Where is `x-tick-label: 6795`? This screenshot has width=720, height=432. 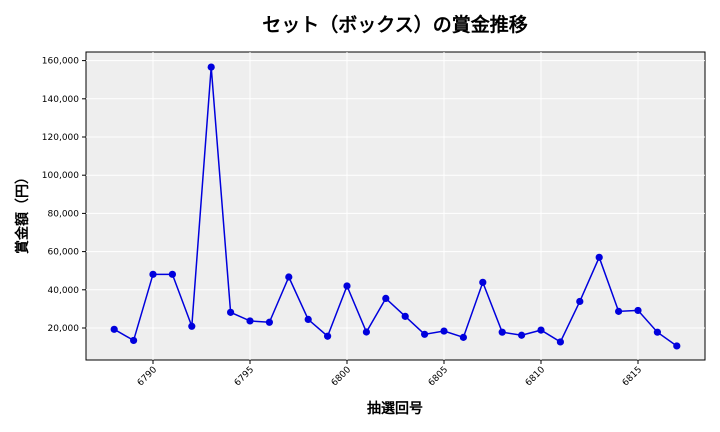
x-tick-label: 6795 is located at coordinates (244, 376).